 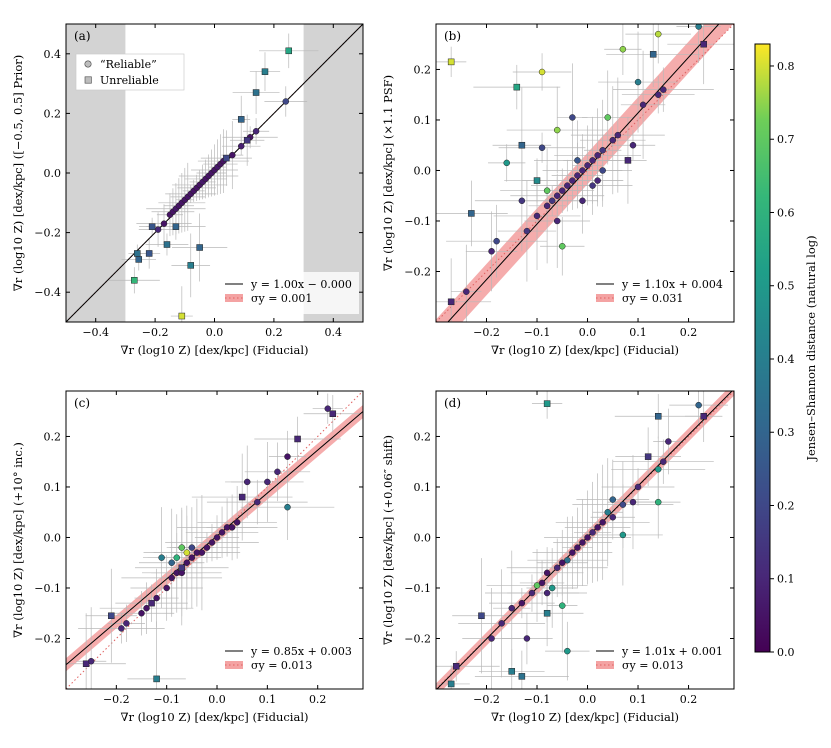 I want to click on colorbar-tick-label: 0.3, so click(x=786, y=432).